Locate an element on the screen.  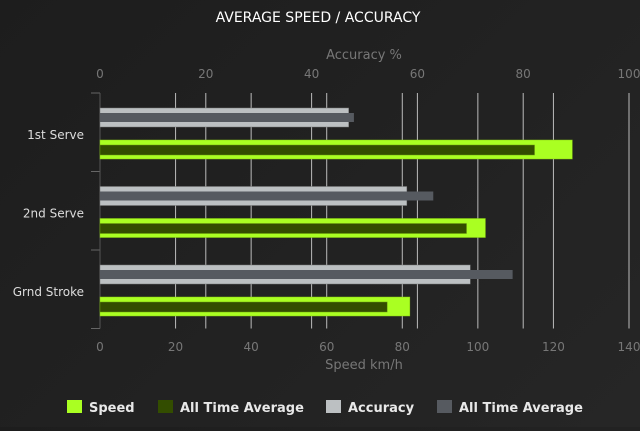
chart-title: AVERAGE SPEED / ACCURACY is located at coordinates (318, 18).